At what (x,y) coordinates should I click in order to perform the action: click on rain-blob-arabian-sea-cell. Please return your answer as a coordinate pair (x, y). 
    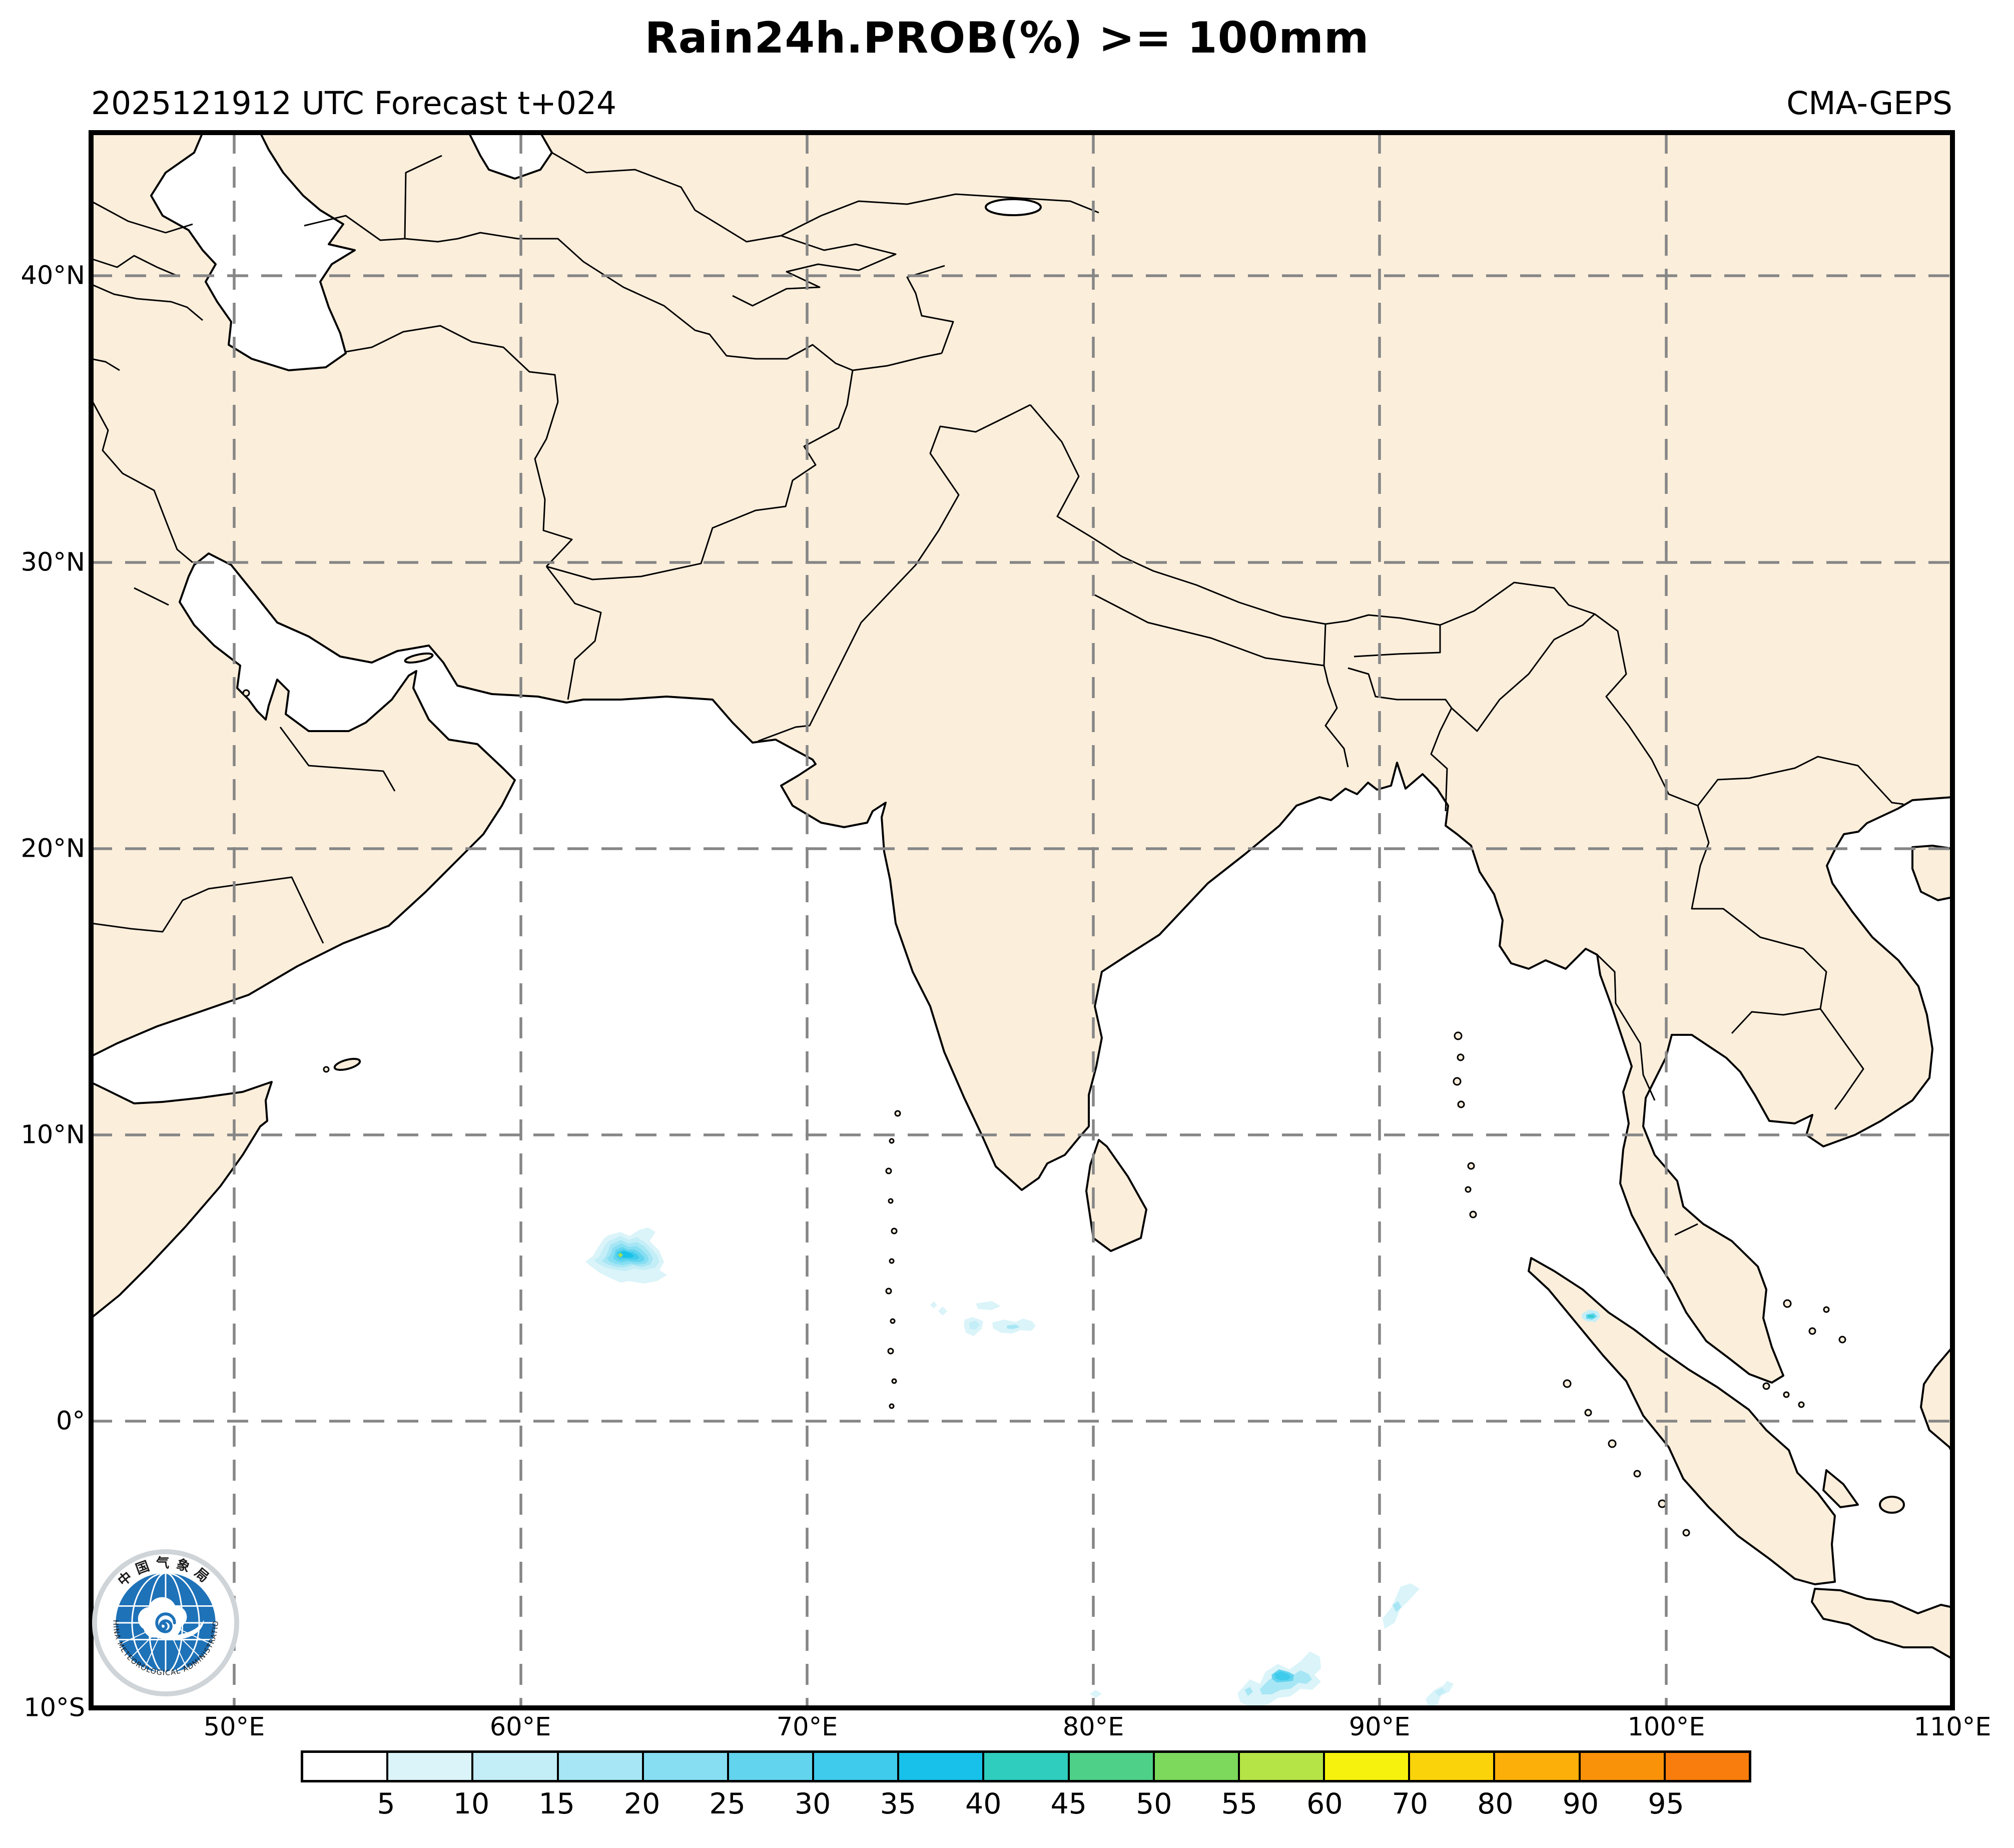
    Looking at the image, I should click on (626, 1256).